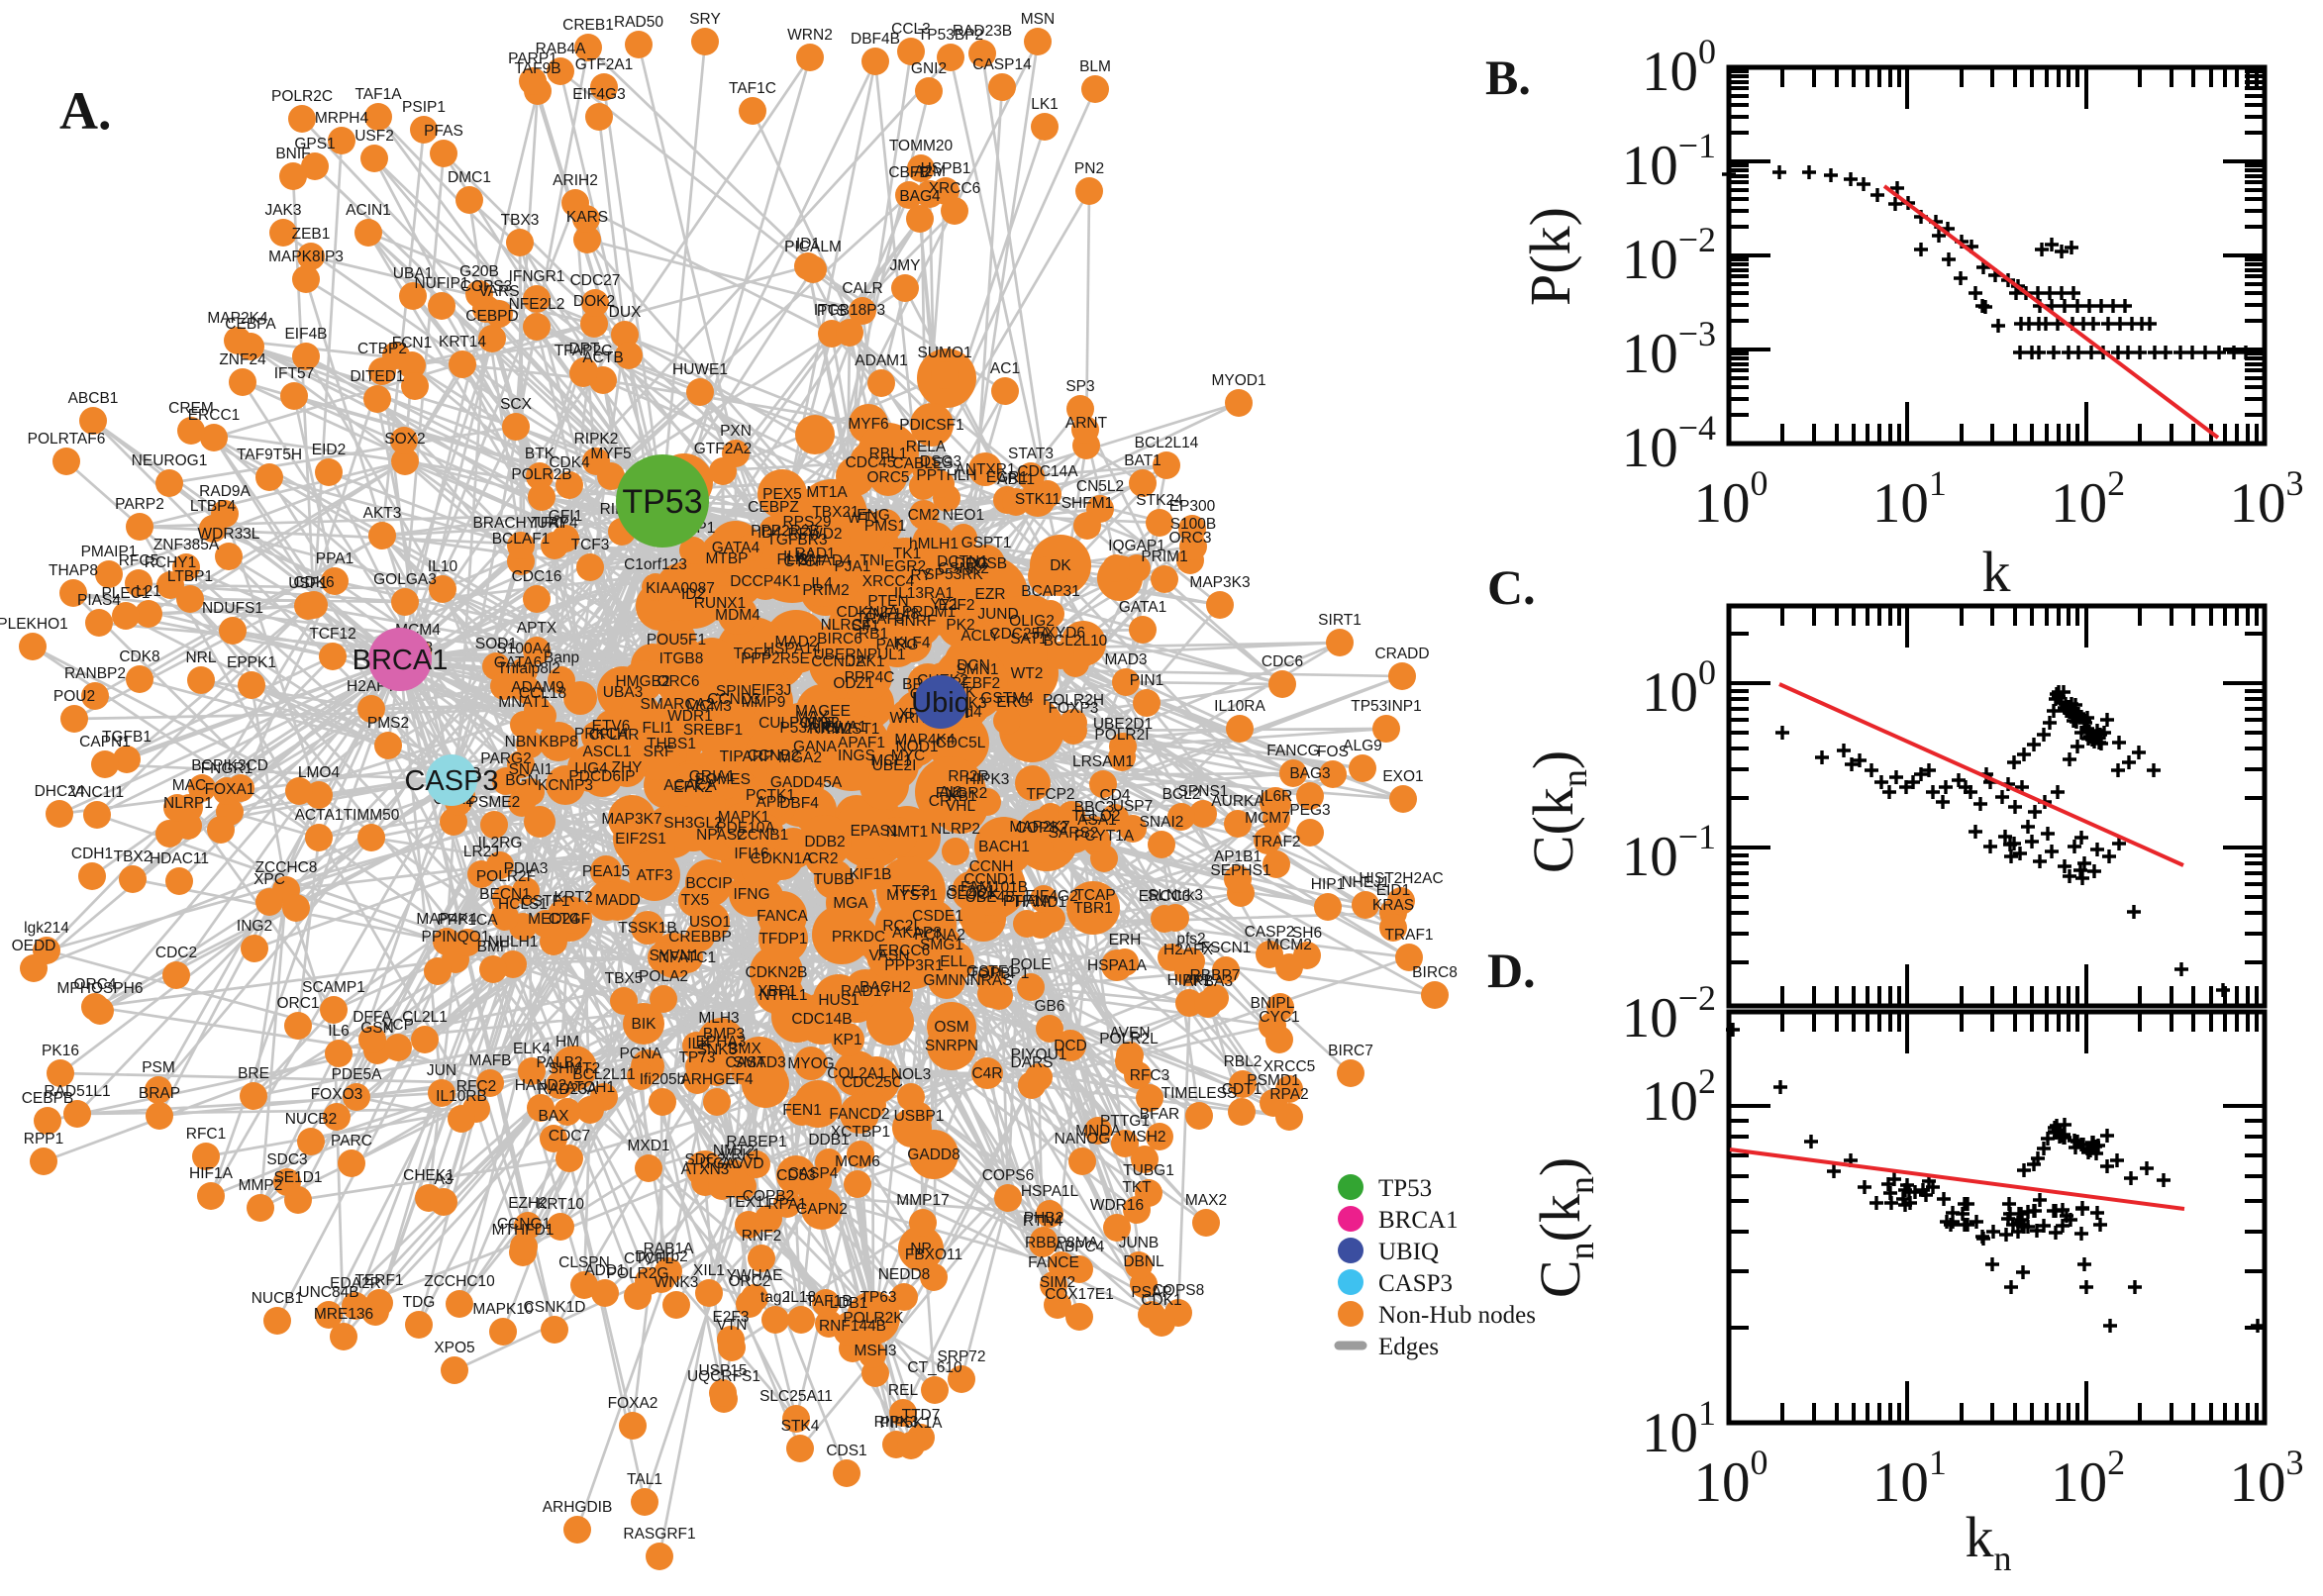 The width and height of the screenshot is (2323, 1596). What do you see at coordinates (1277, 796) in the screenshot?
I see `svg-text: IL6R` at bounding box center [1277, 796].